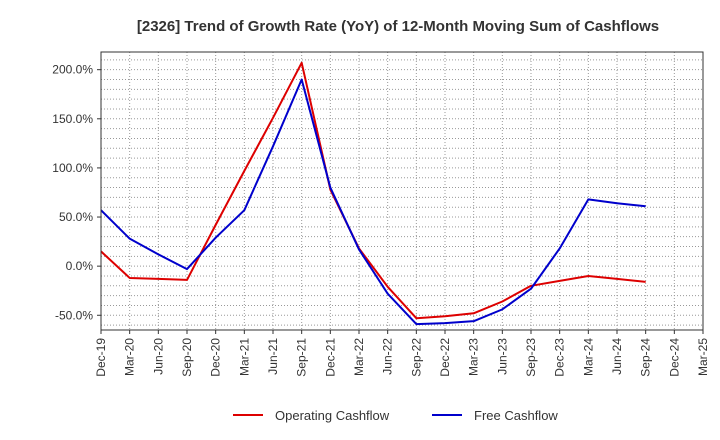  Describe the element at coordinates (72, 70) in the screenshot. I see `y-tick-label: 200.0%` at that location.